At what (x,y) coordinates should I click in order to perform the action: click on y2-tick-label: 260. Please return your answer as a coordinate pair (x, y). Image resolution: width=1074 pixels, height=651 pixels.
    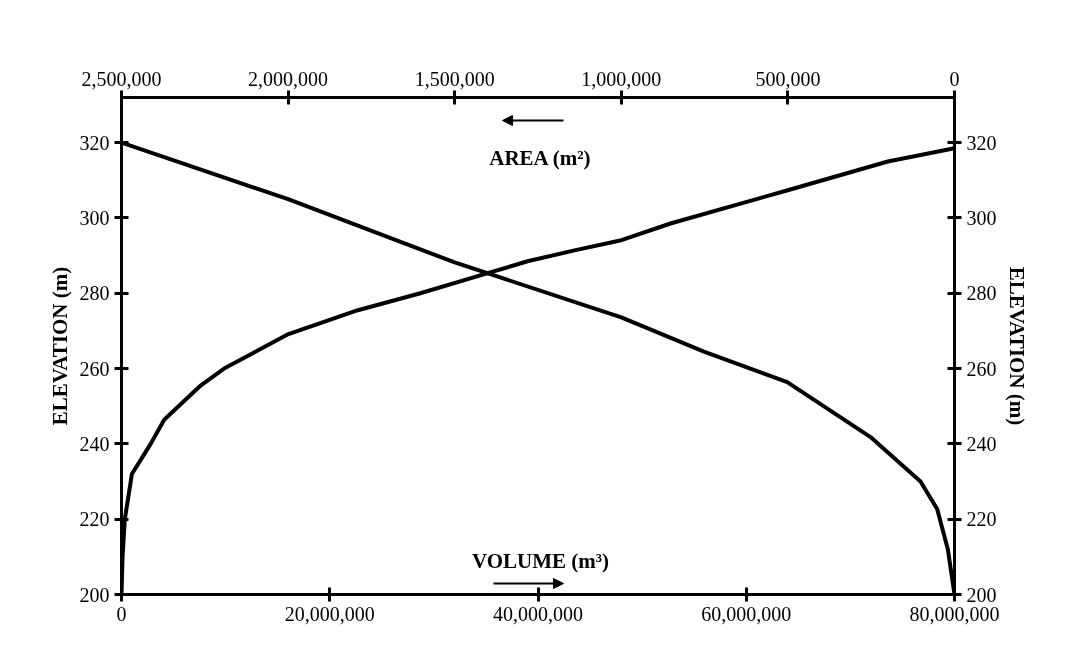
    Looking at the image, I should click on (981, 368).